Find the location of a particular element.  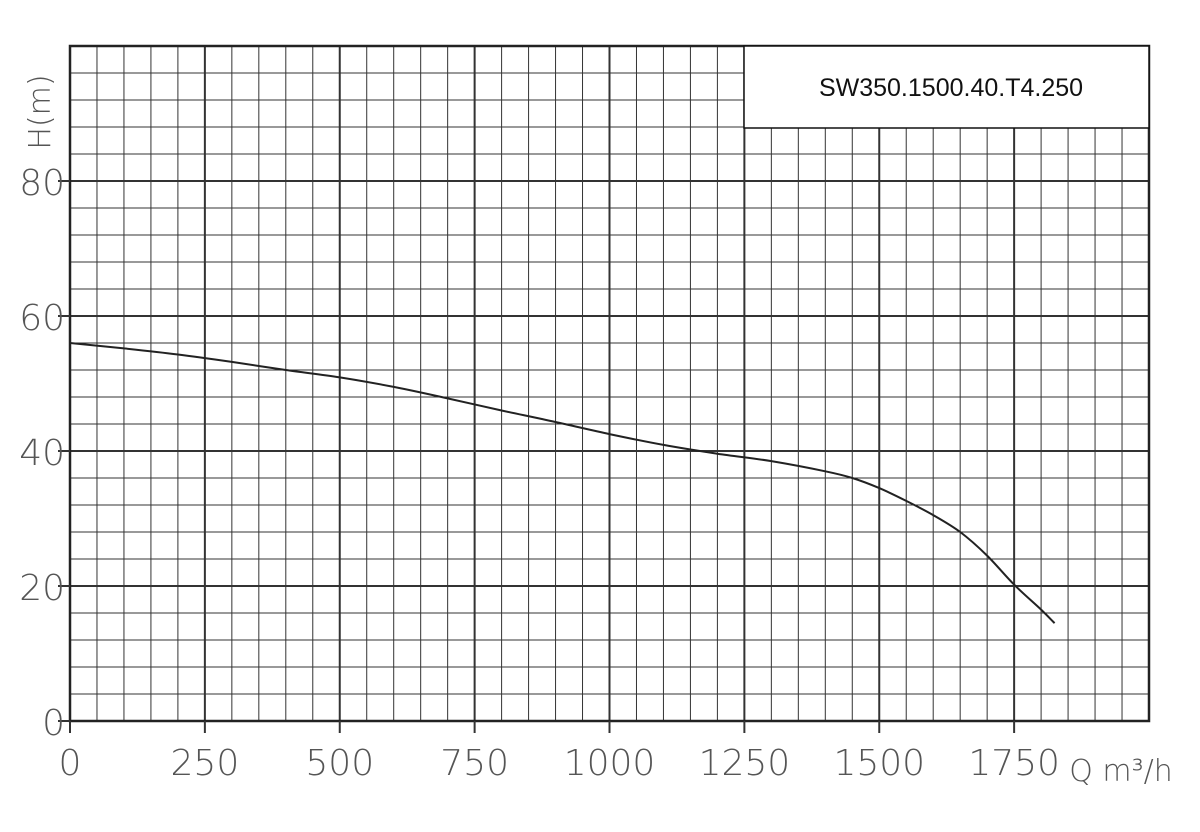

y-tick-label: 40 is located at coordinates (42, 453).